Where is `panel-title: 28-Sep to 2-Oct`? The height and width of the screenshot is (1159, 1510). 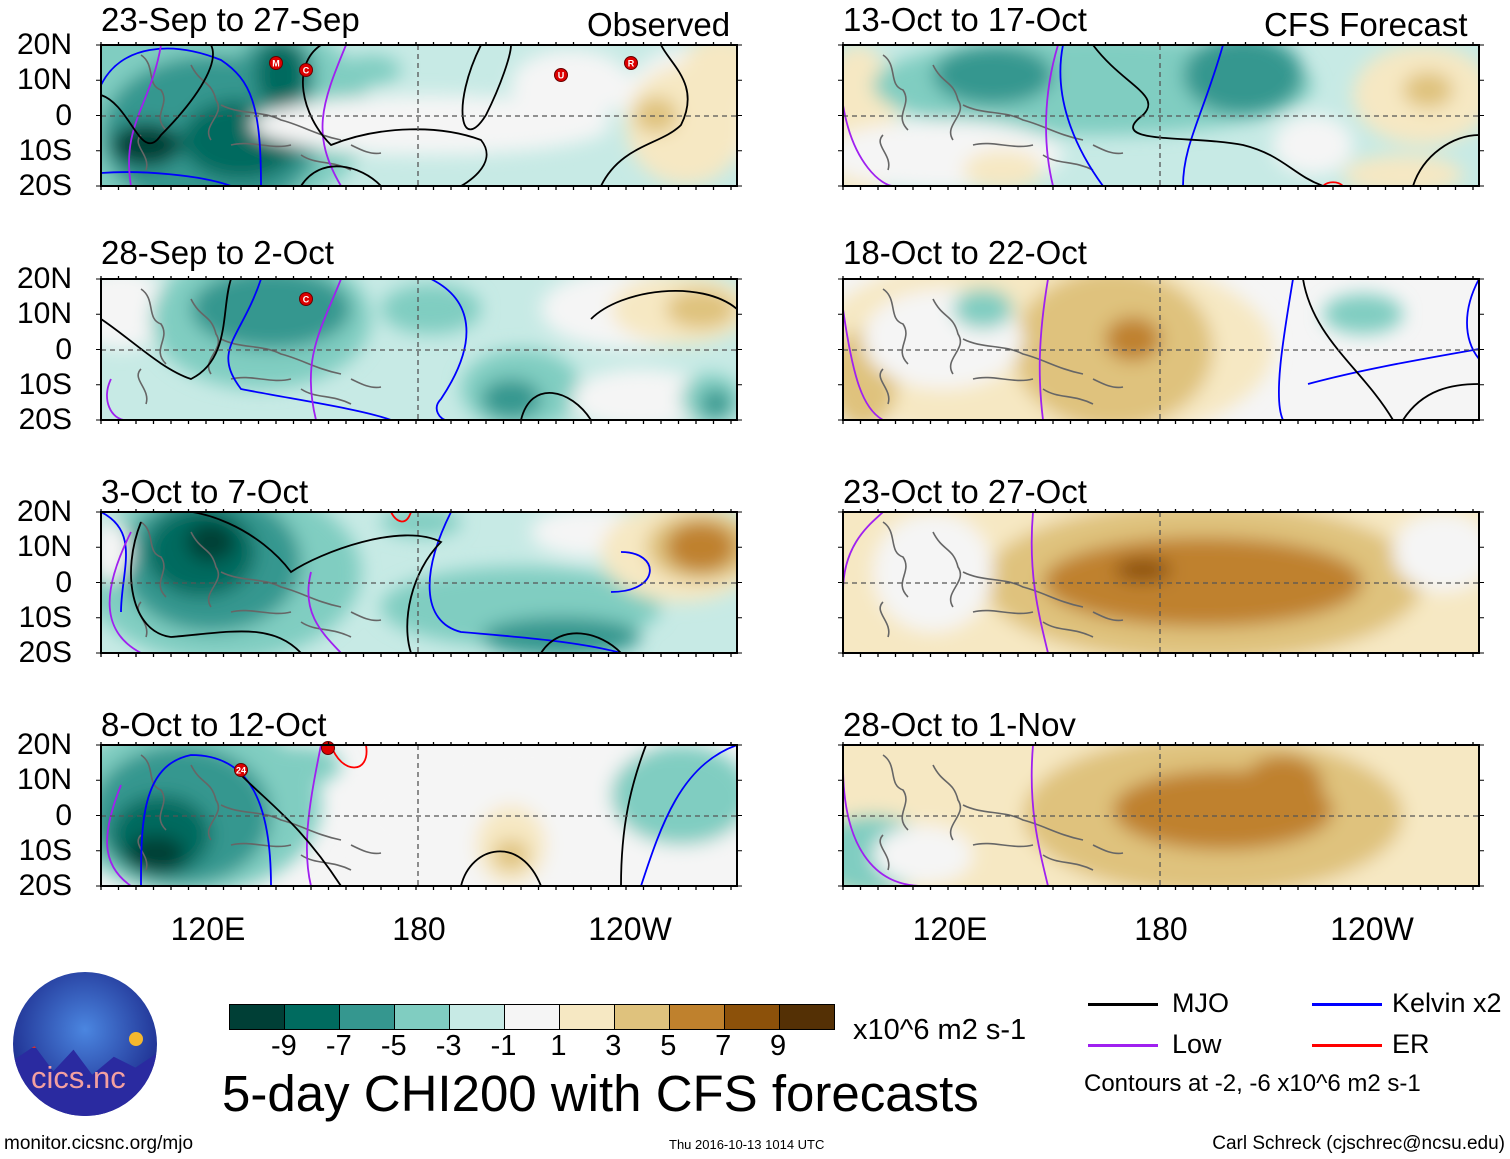
panel-title: 28-Sep to 2-Oct is located at coordinates (217, 252).